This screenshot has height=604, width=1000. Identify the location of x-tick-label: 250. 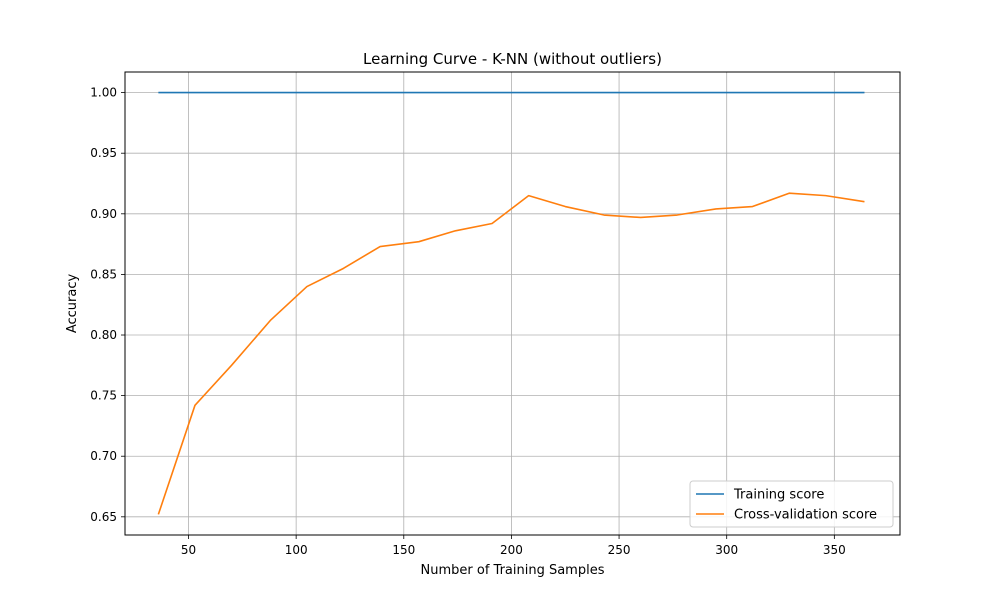
(619, 550).